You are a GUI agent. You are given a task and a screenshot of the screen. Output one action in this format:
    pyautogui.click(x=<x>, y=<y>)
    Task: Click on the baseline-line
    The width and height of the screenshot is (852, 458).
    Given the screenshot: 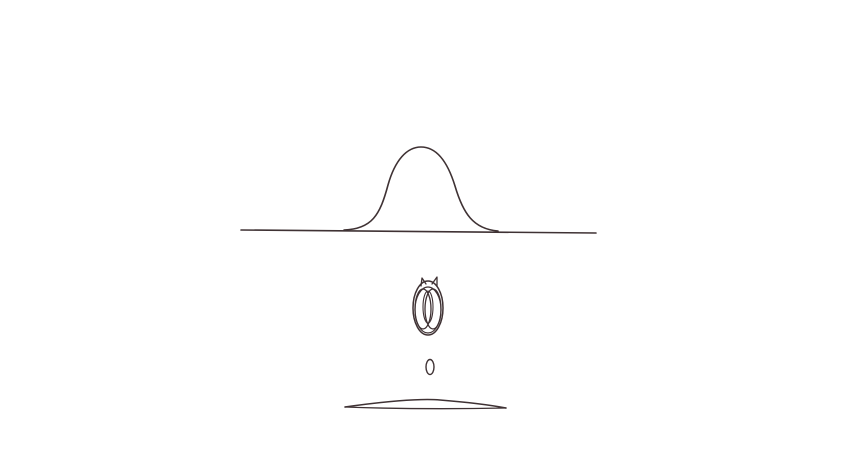 What is the action you would take?
    pyautogui.click(x=418, y=231)
    